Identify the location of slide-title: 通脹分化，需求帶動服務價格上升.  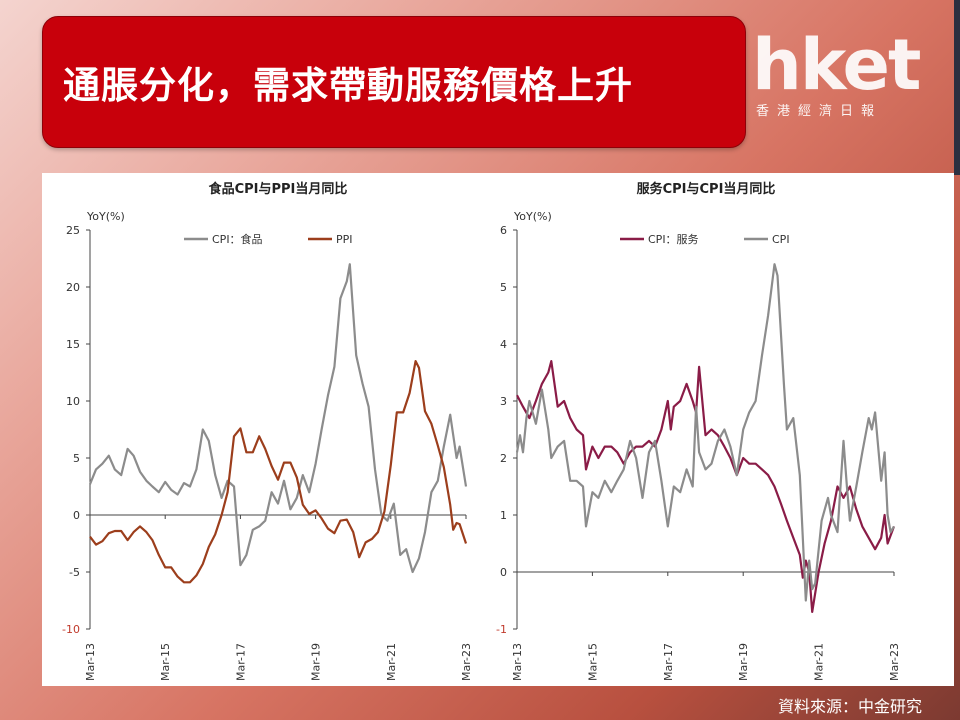
(348, 85).